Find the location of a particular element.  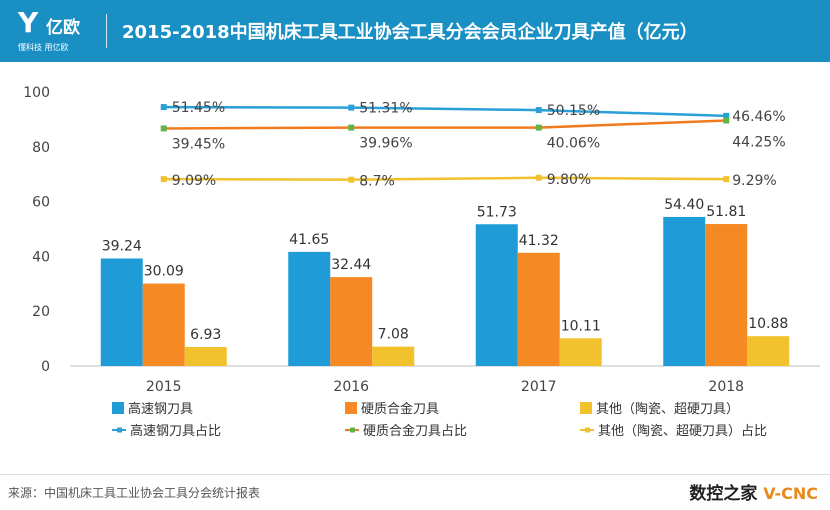

bar-value-label: 32.44 is located at coordinates (351, 265).